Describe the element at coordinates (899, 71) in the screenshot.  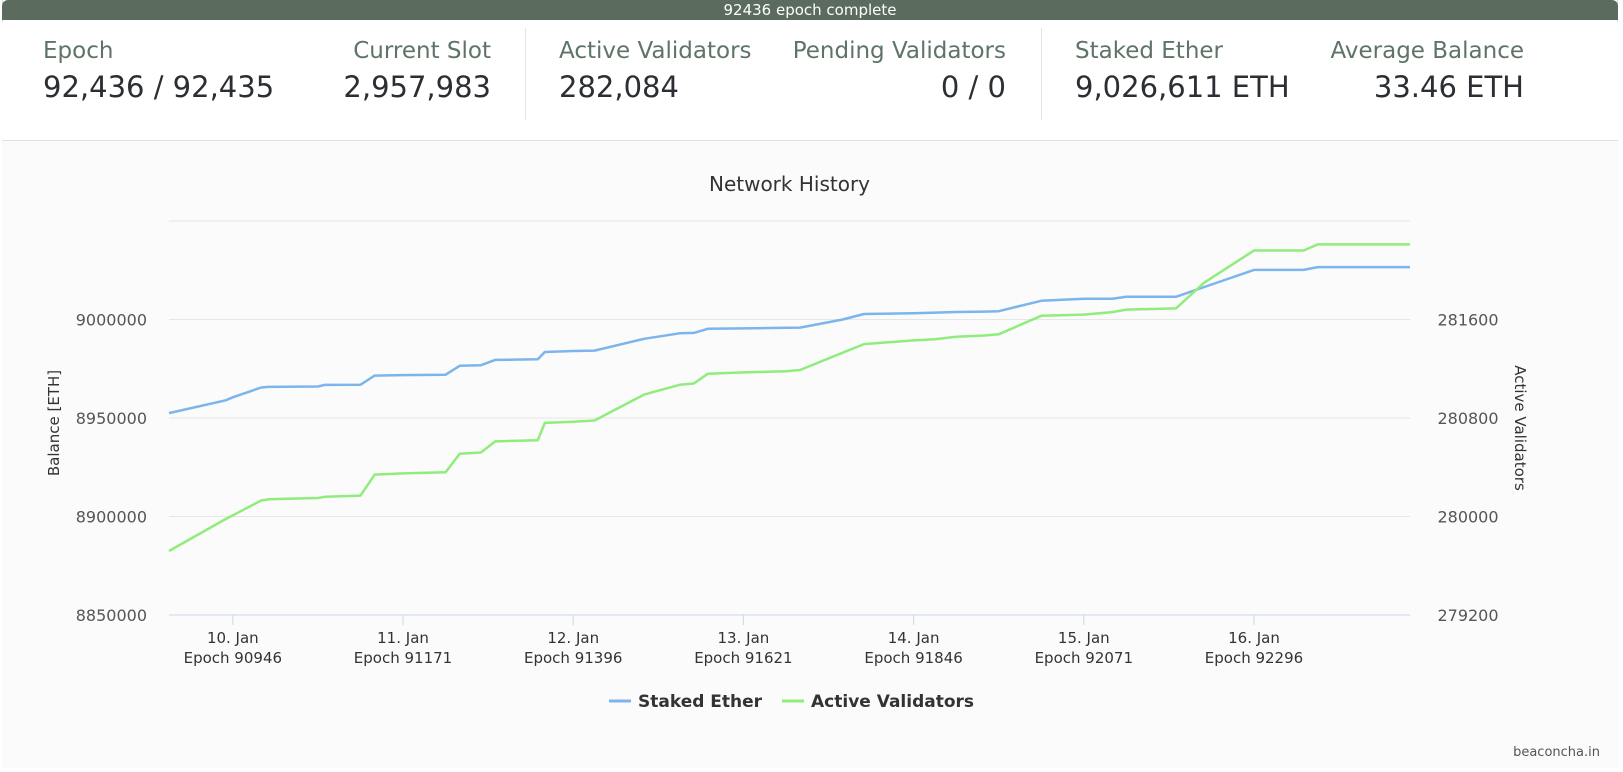
I see `stat-pending-validators: Pending Validators 0 / 0` at that location.